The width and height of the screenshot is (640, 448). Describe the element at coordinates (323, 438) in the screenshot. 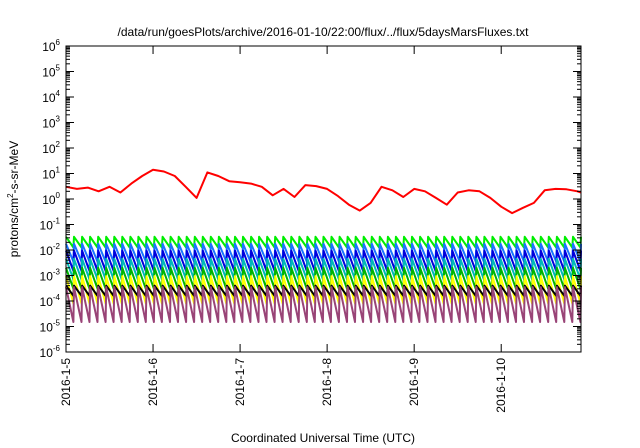

I see `x-axis-label: Coordinated Universal Time (UTC)` at that location.